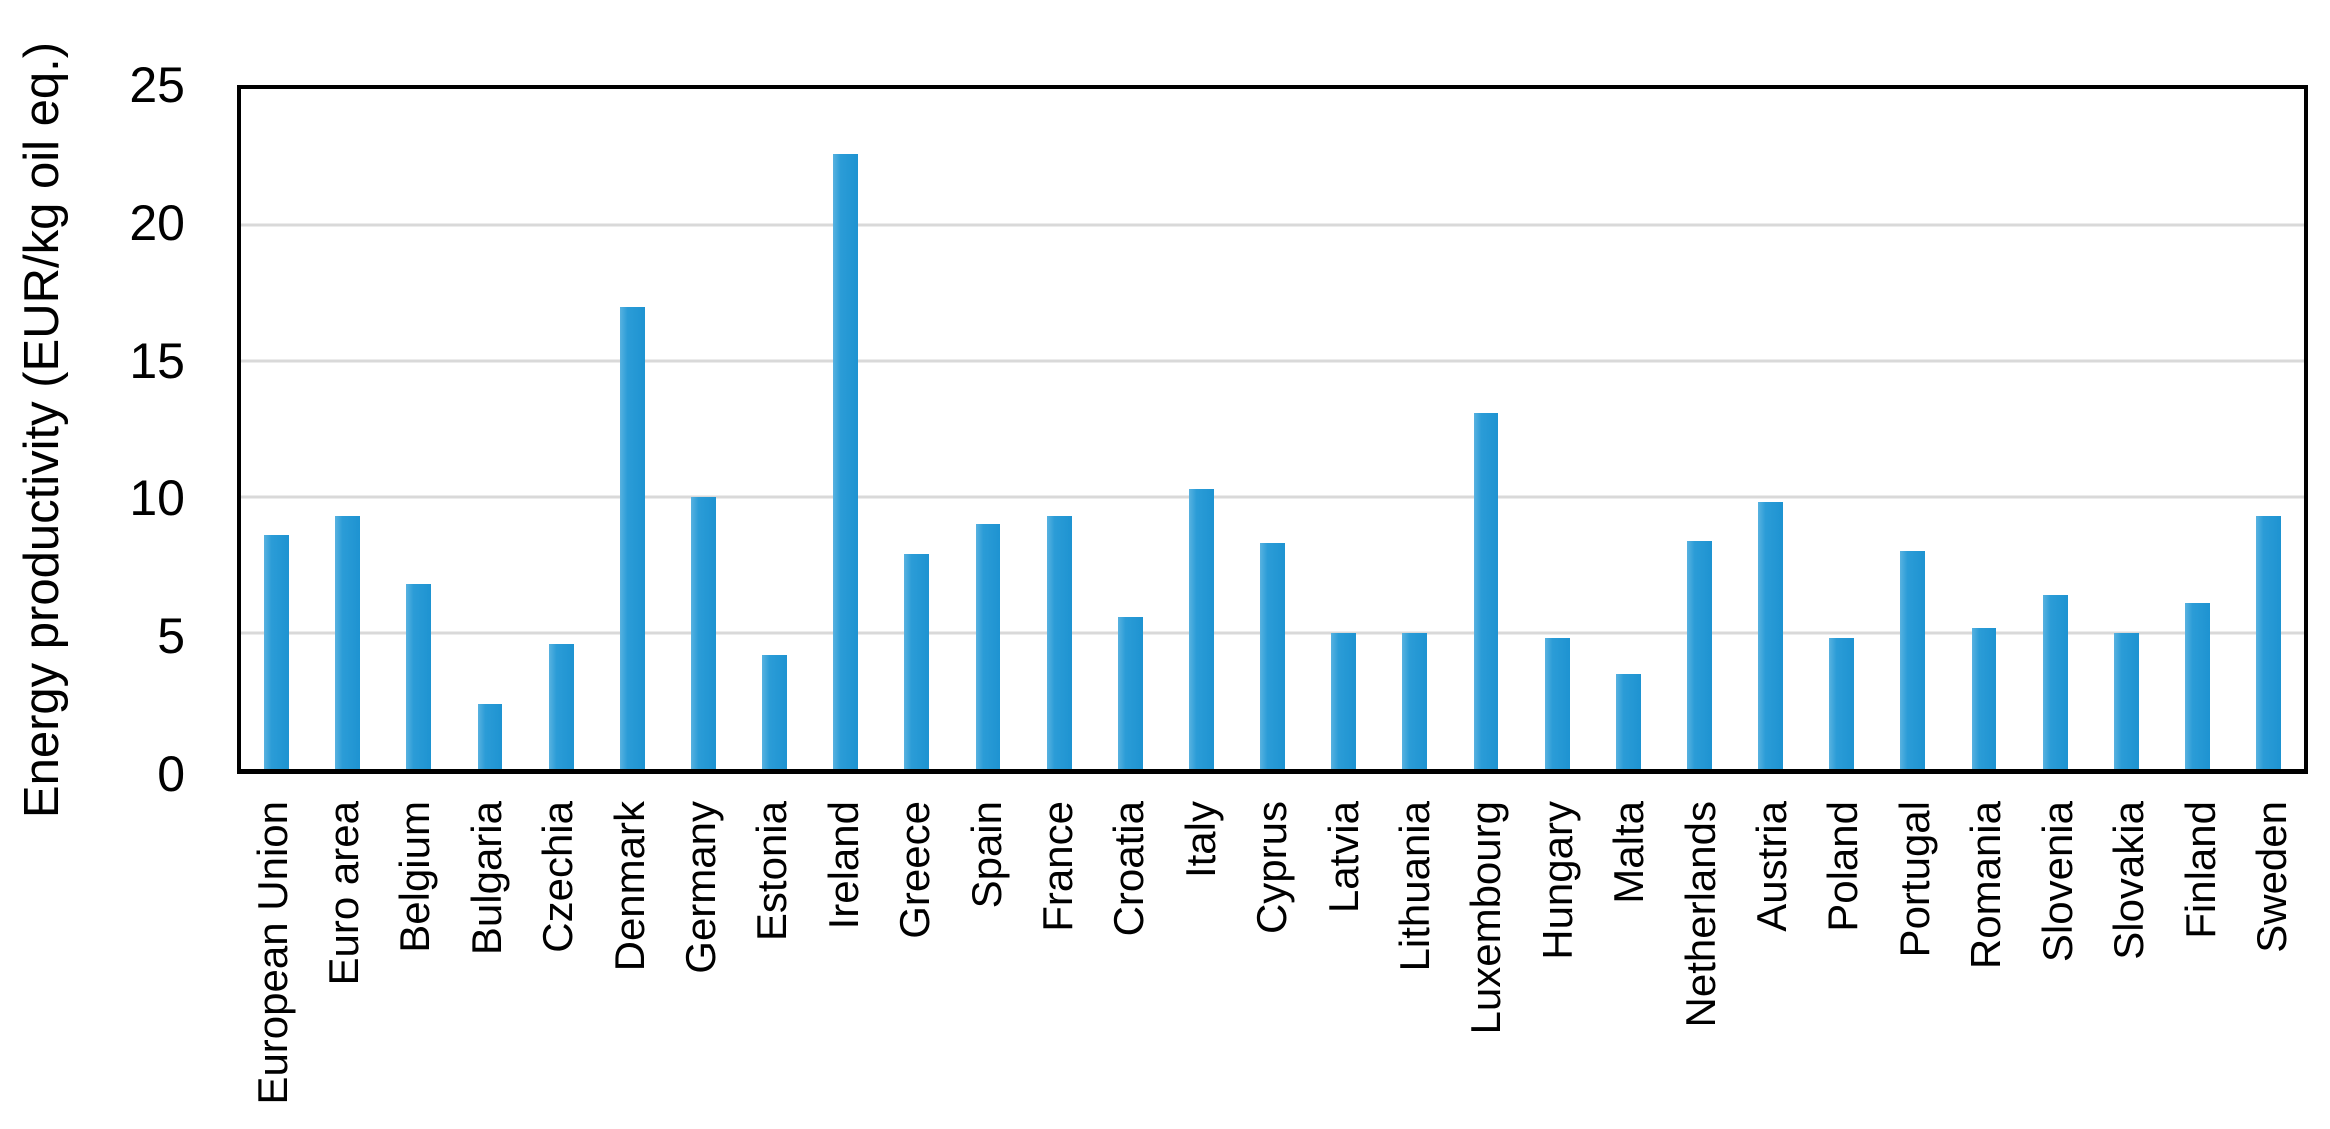 Image resolution: width=2330 pixels, height=1129 pixels. I want to click on bar-cyprus, so click(1272, 656).